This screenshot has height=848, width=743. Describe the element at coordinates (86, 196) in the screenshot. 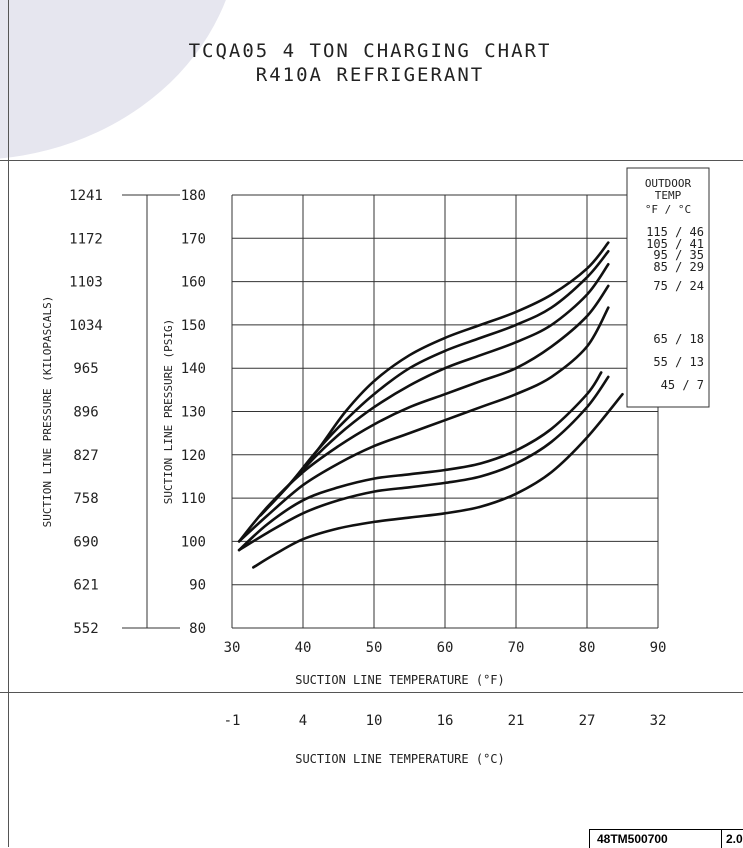

I see `y2-tick-label: 1241` at that location.